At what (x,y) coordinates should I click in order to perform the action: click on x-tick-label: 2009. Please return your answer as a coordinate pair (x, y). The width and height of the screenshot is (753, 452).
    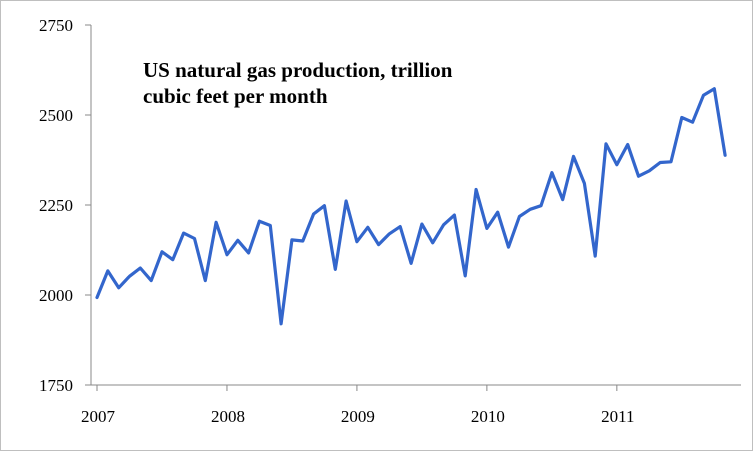
    Looking at the image, I should click on (358, 416).